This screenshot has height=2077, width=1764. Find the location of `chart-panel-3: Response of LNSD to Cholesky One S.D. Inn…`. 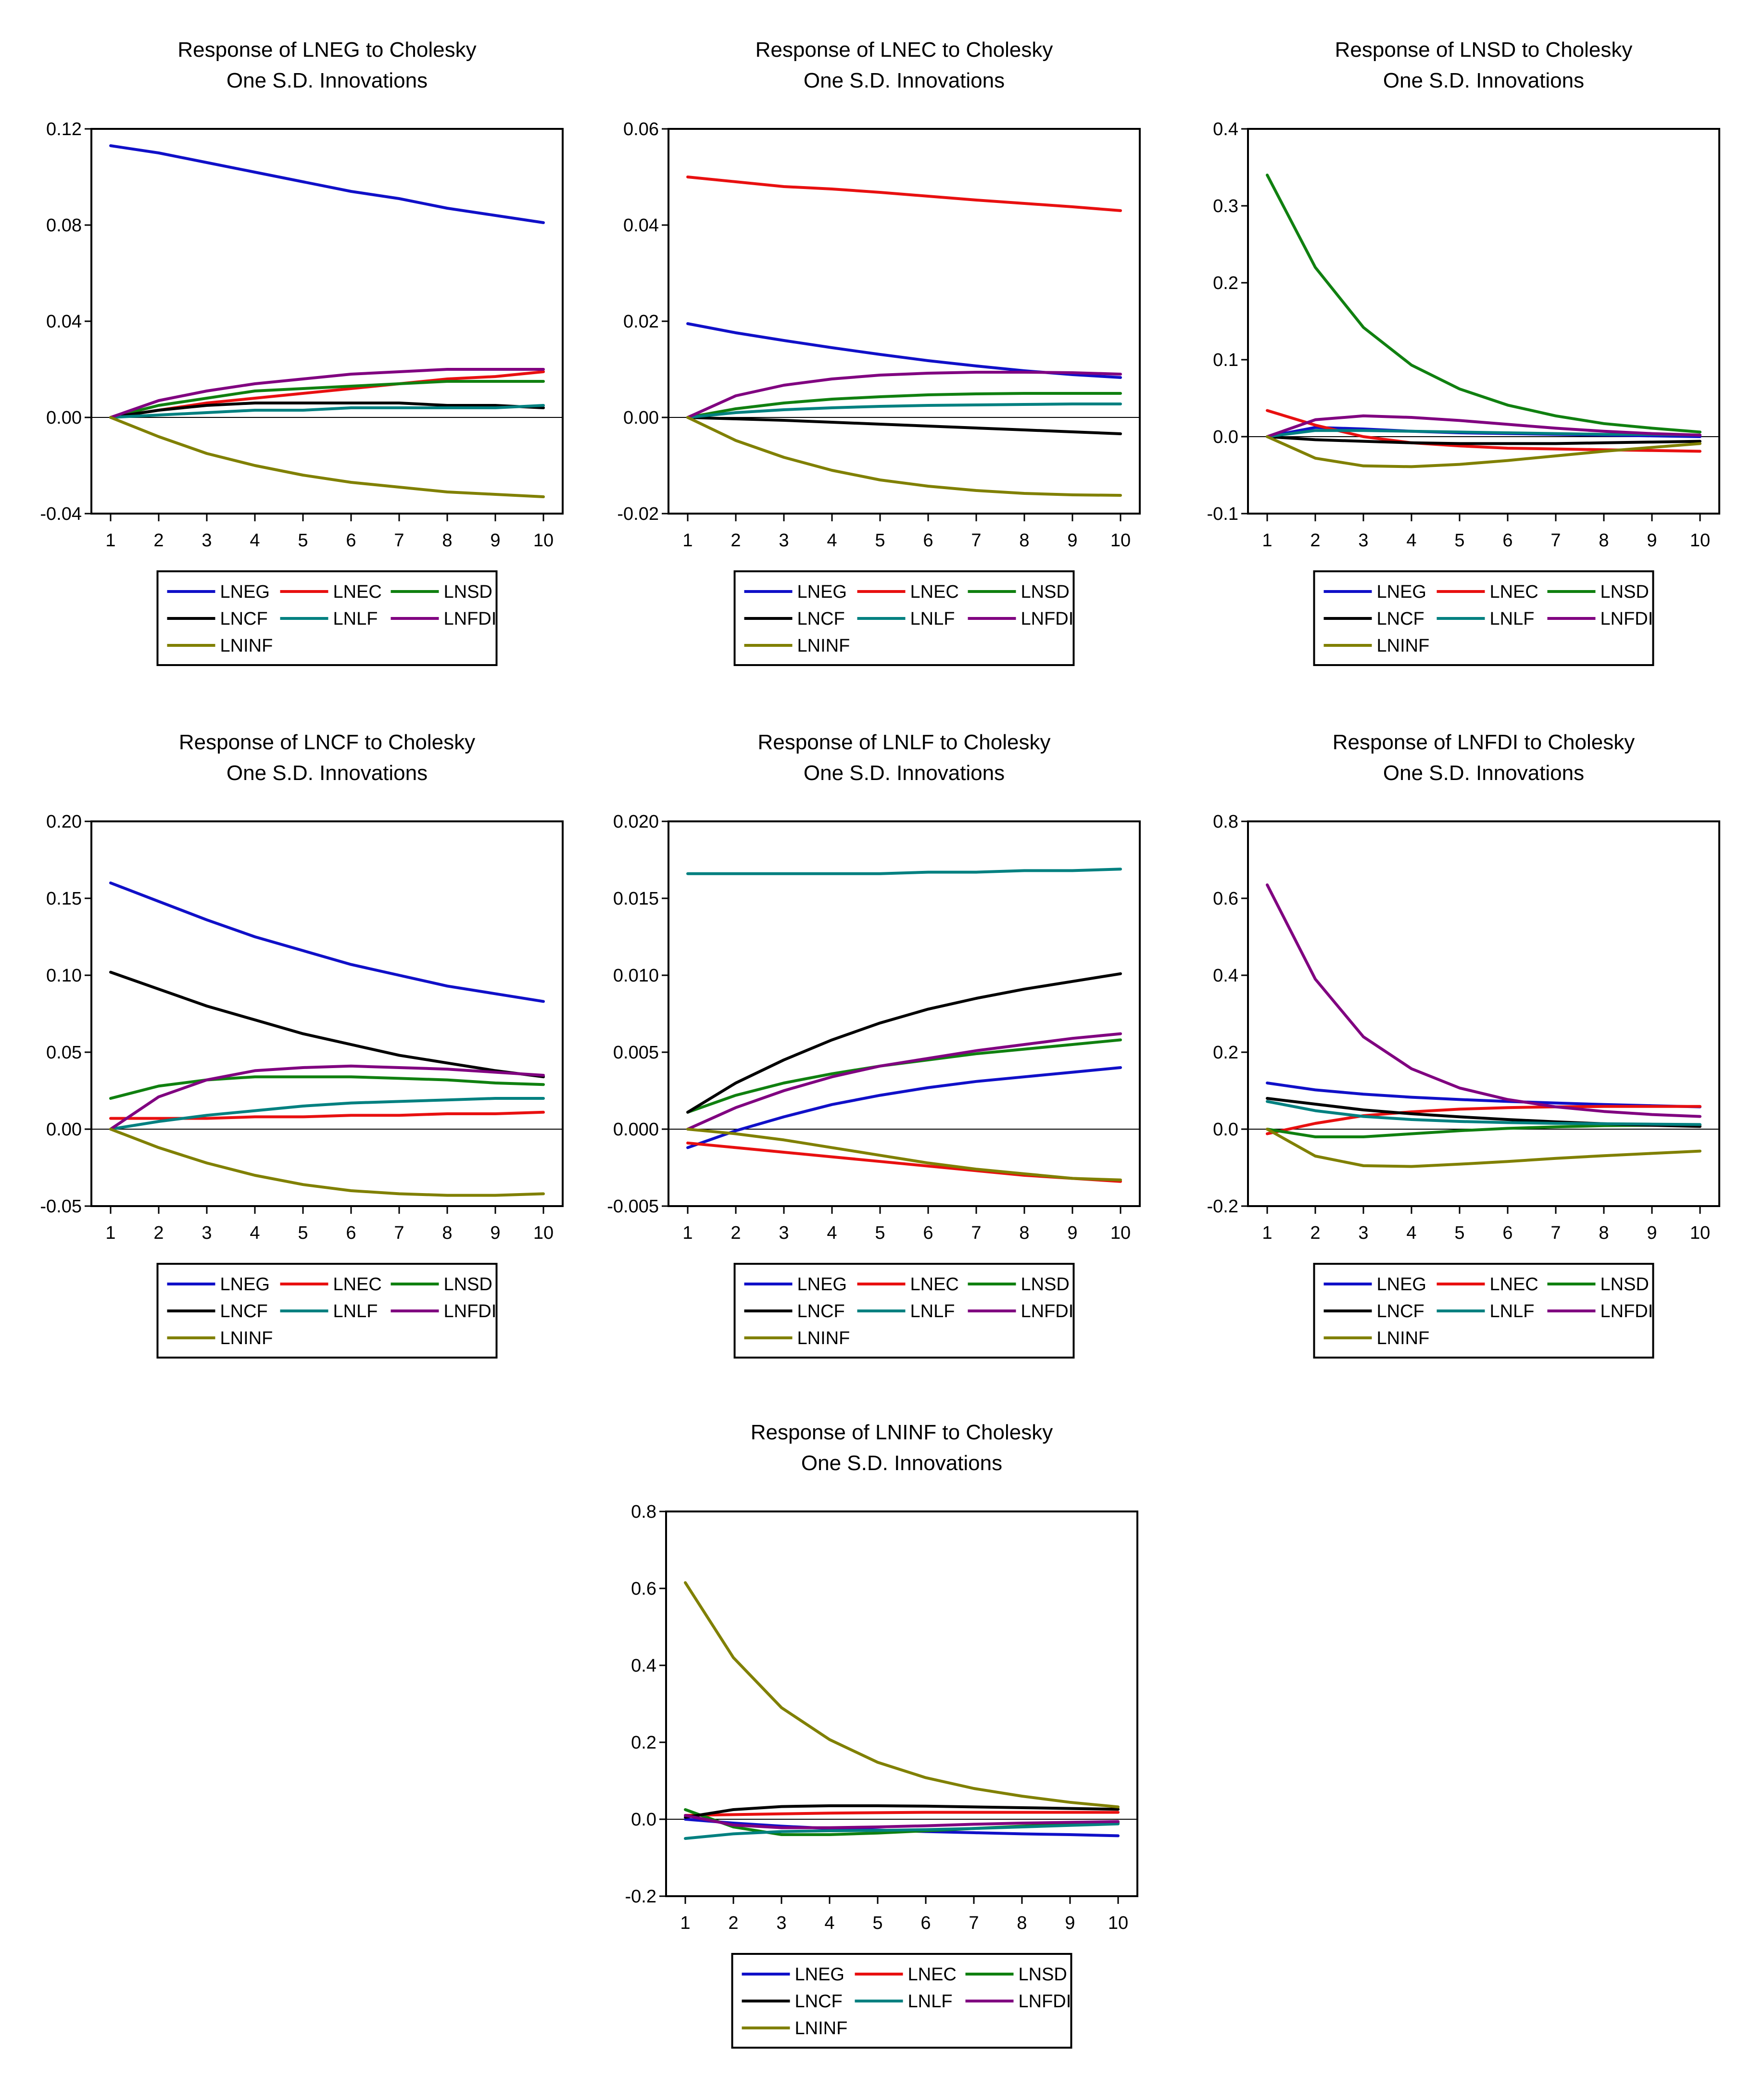

chart-panel-3: Response of LNSD to Cholesky One S.D. Inn… is located at coordinates (1463, 352).